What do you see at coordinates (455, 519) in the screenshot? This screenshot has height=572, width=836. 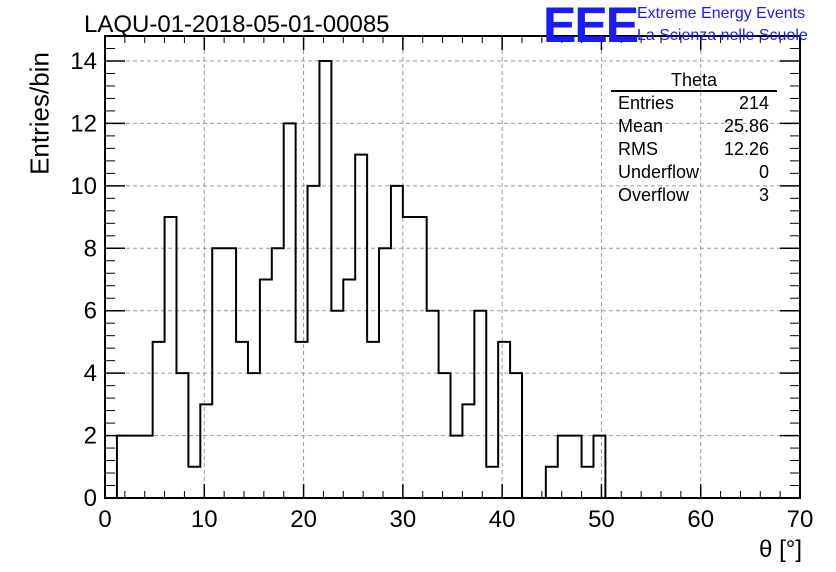 I see `x-tick-labels: 0 10 20 30 40 50 60 70` at bounding box center [455, 519].